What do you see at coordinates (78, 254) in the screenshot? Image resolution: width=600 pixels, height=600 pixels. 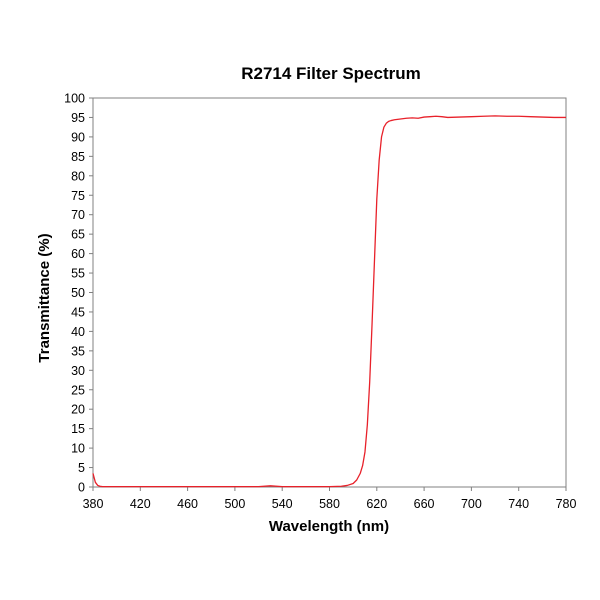 I see `y-tick-label: 60` at bounding box center [78, 254].